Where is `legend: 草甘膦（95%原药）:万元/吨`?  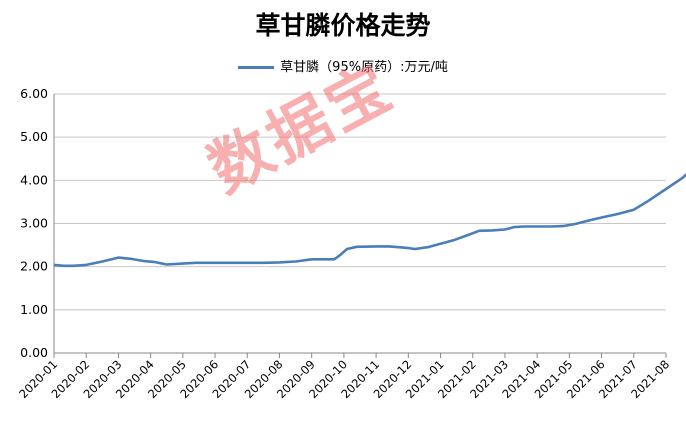
legend: 草甘膦（95%原药）:万元/吨 is located at coordinates (343, 65).